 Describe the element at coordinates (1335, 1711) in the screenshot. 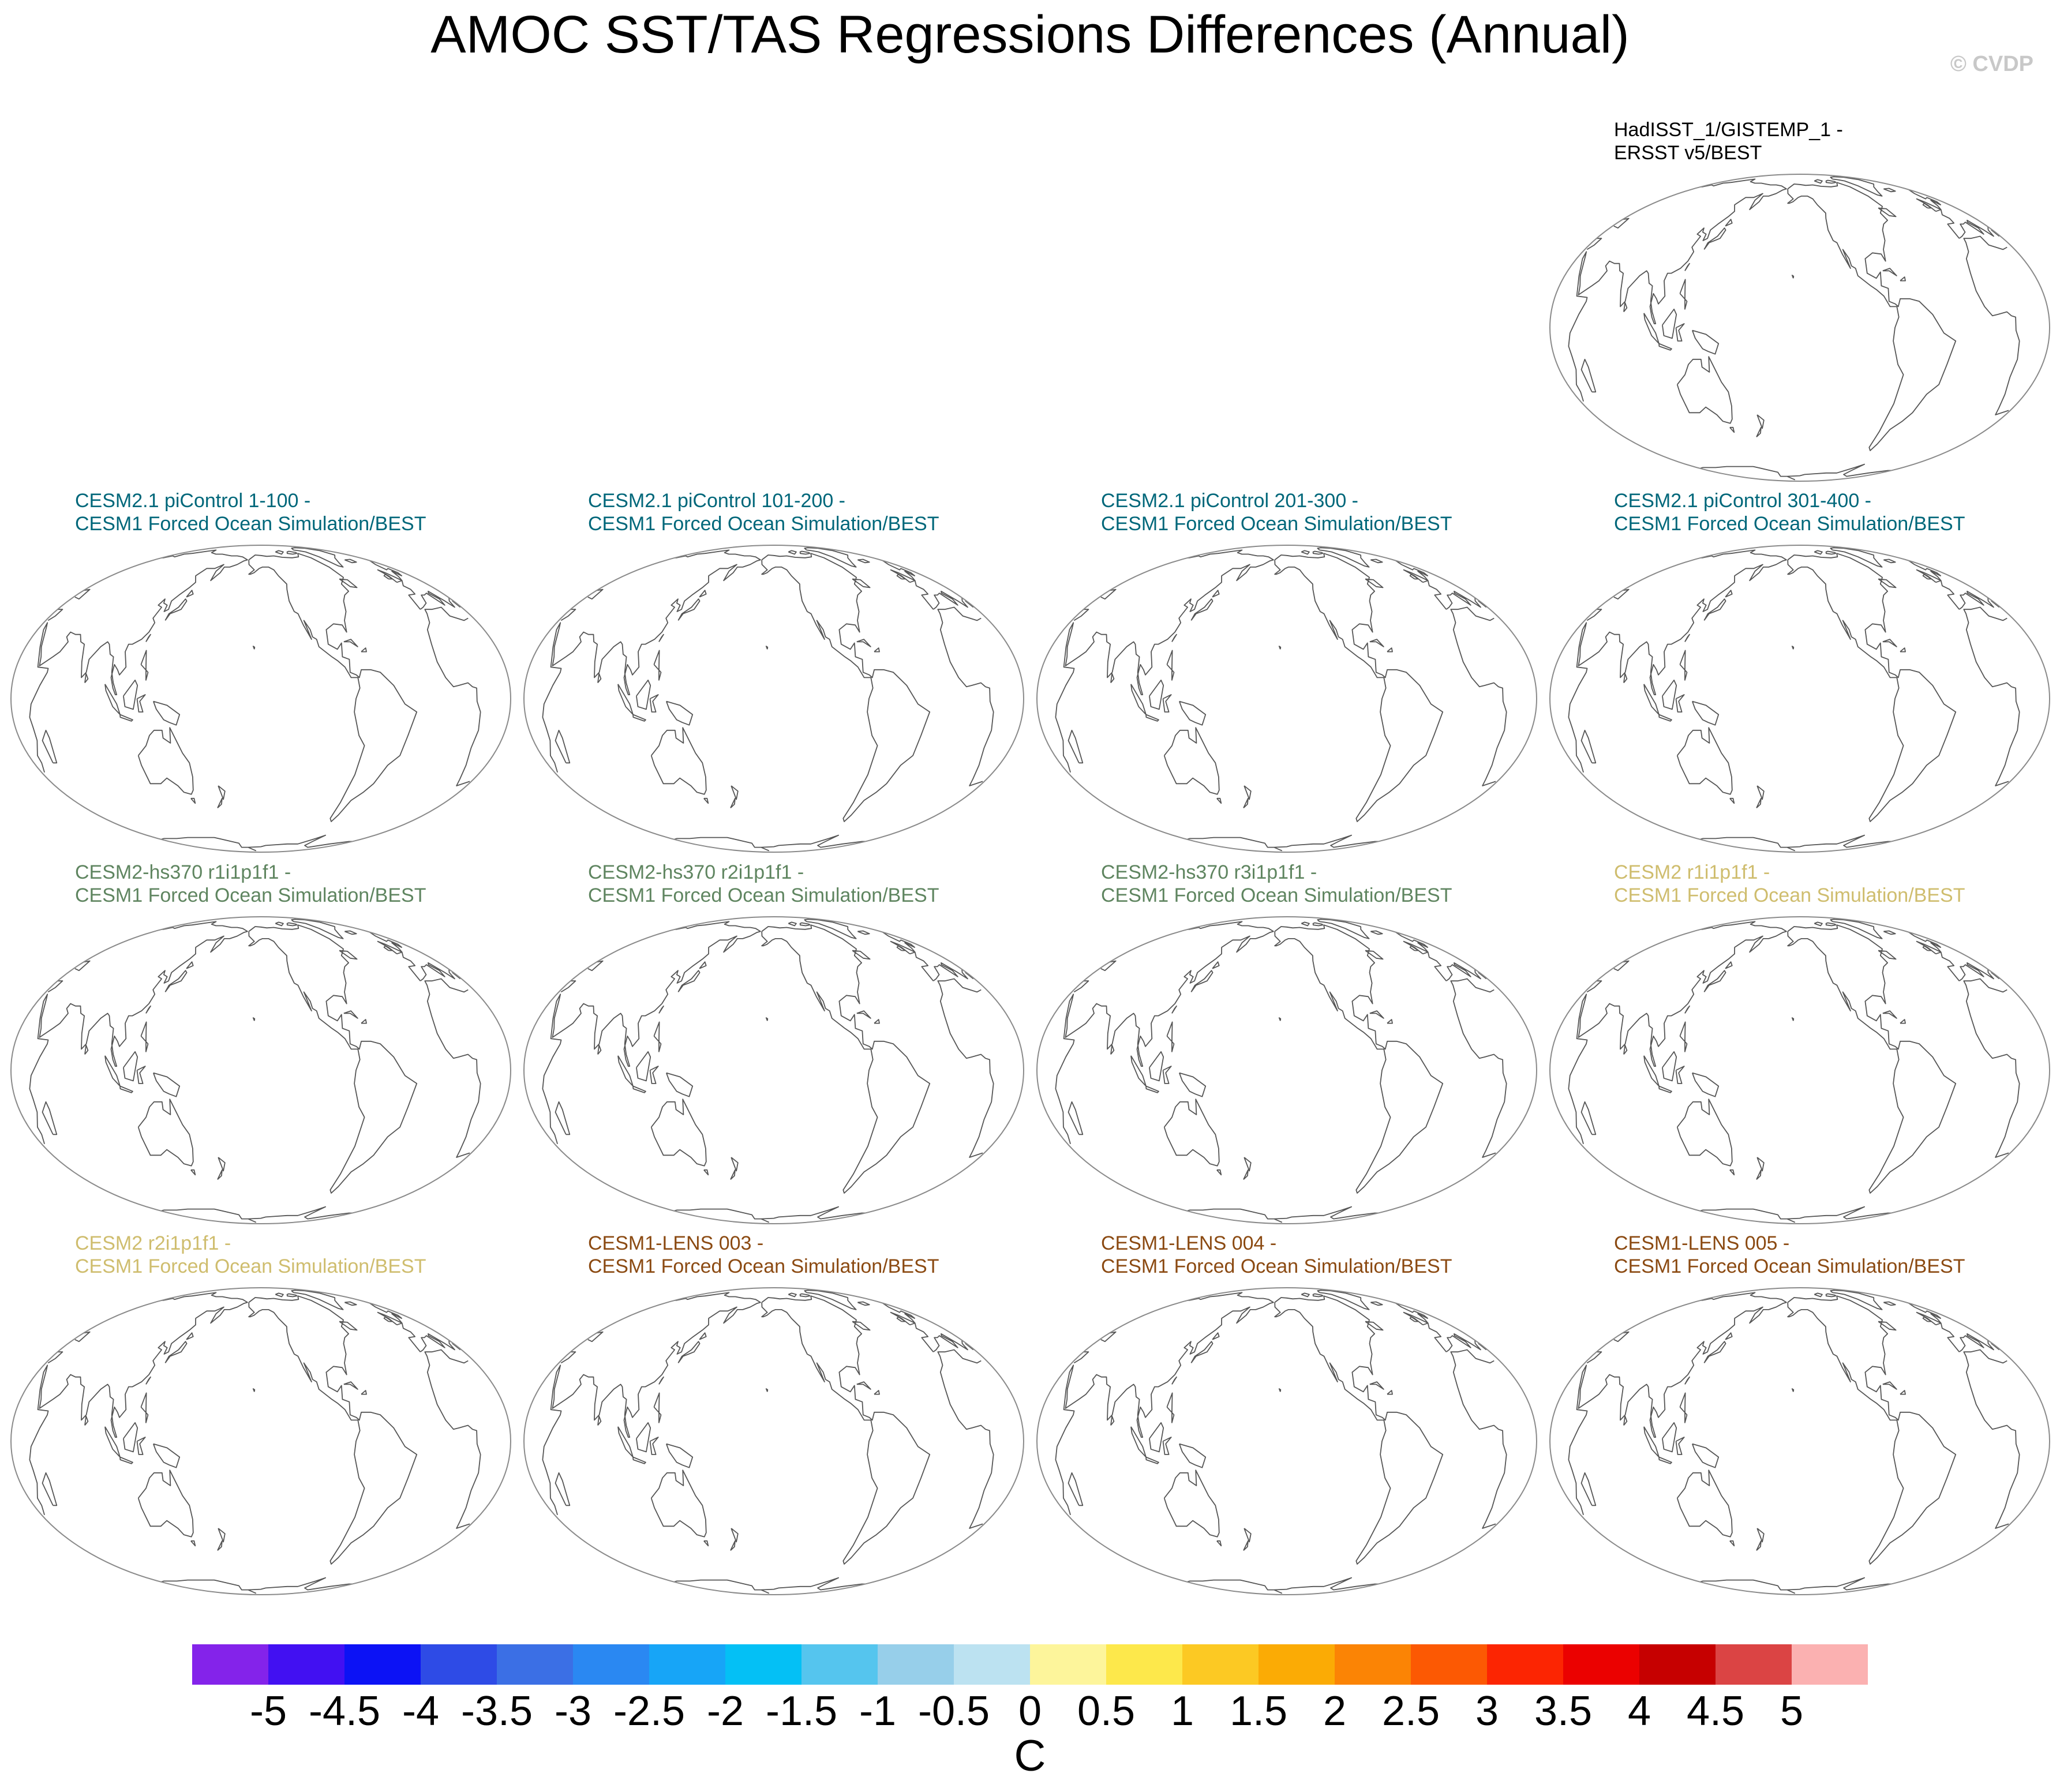

I see `colorbar-tick-label: 2` at that location.